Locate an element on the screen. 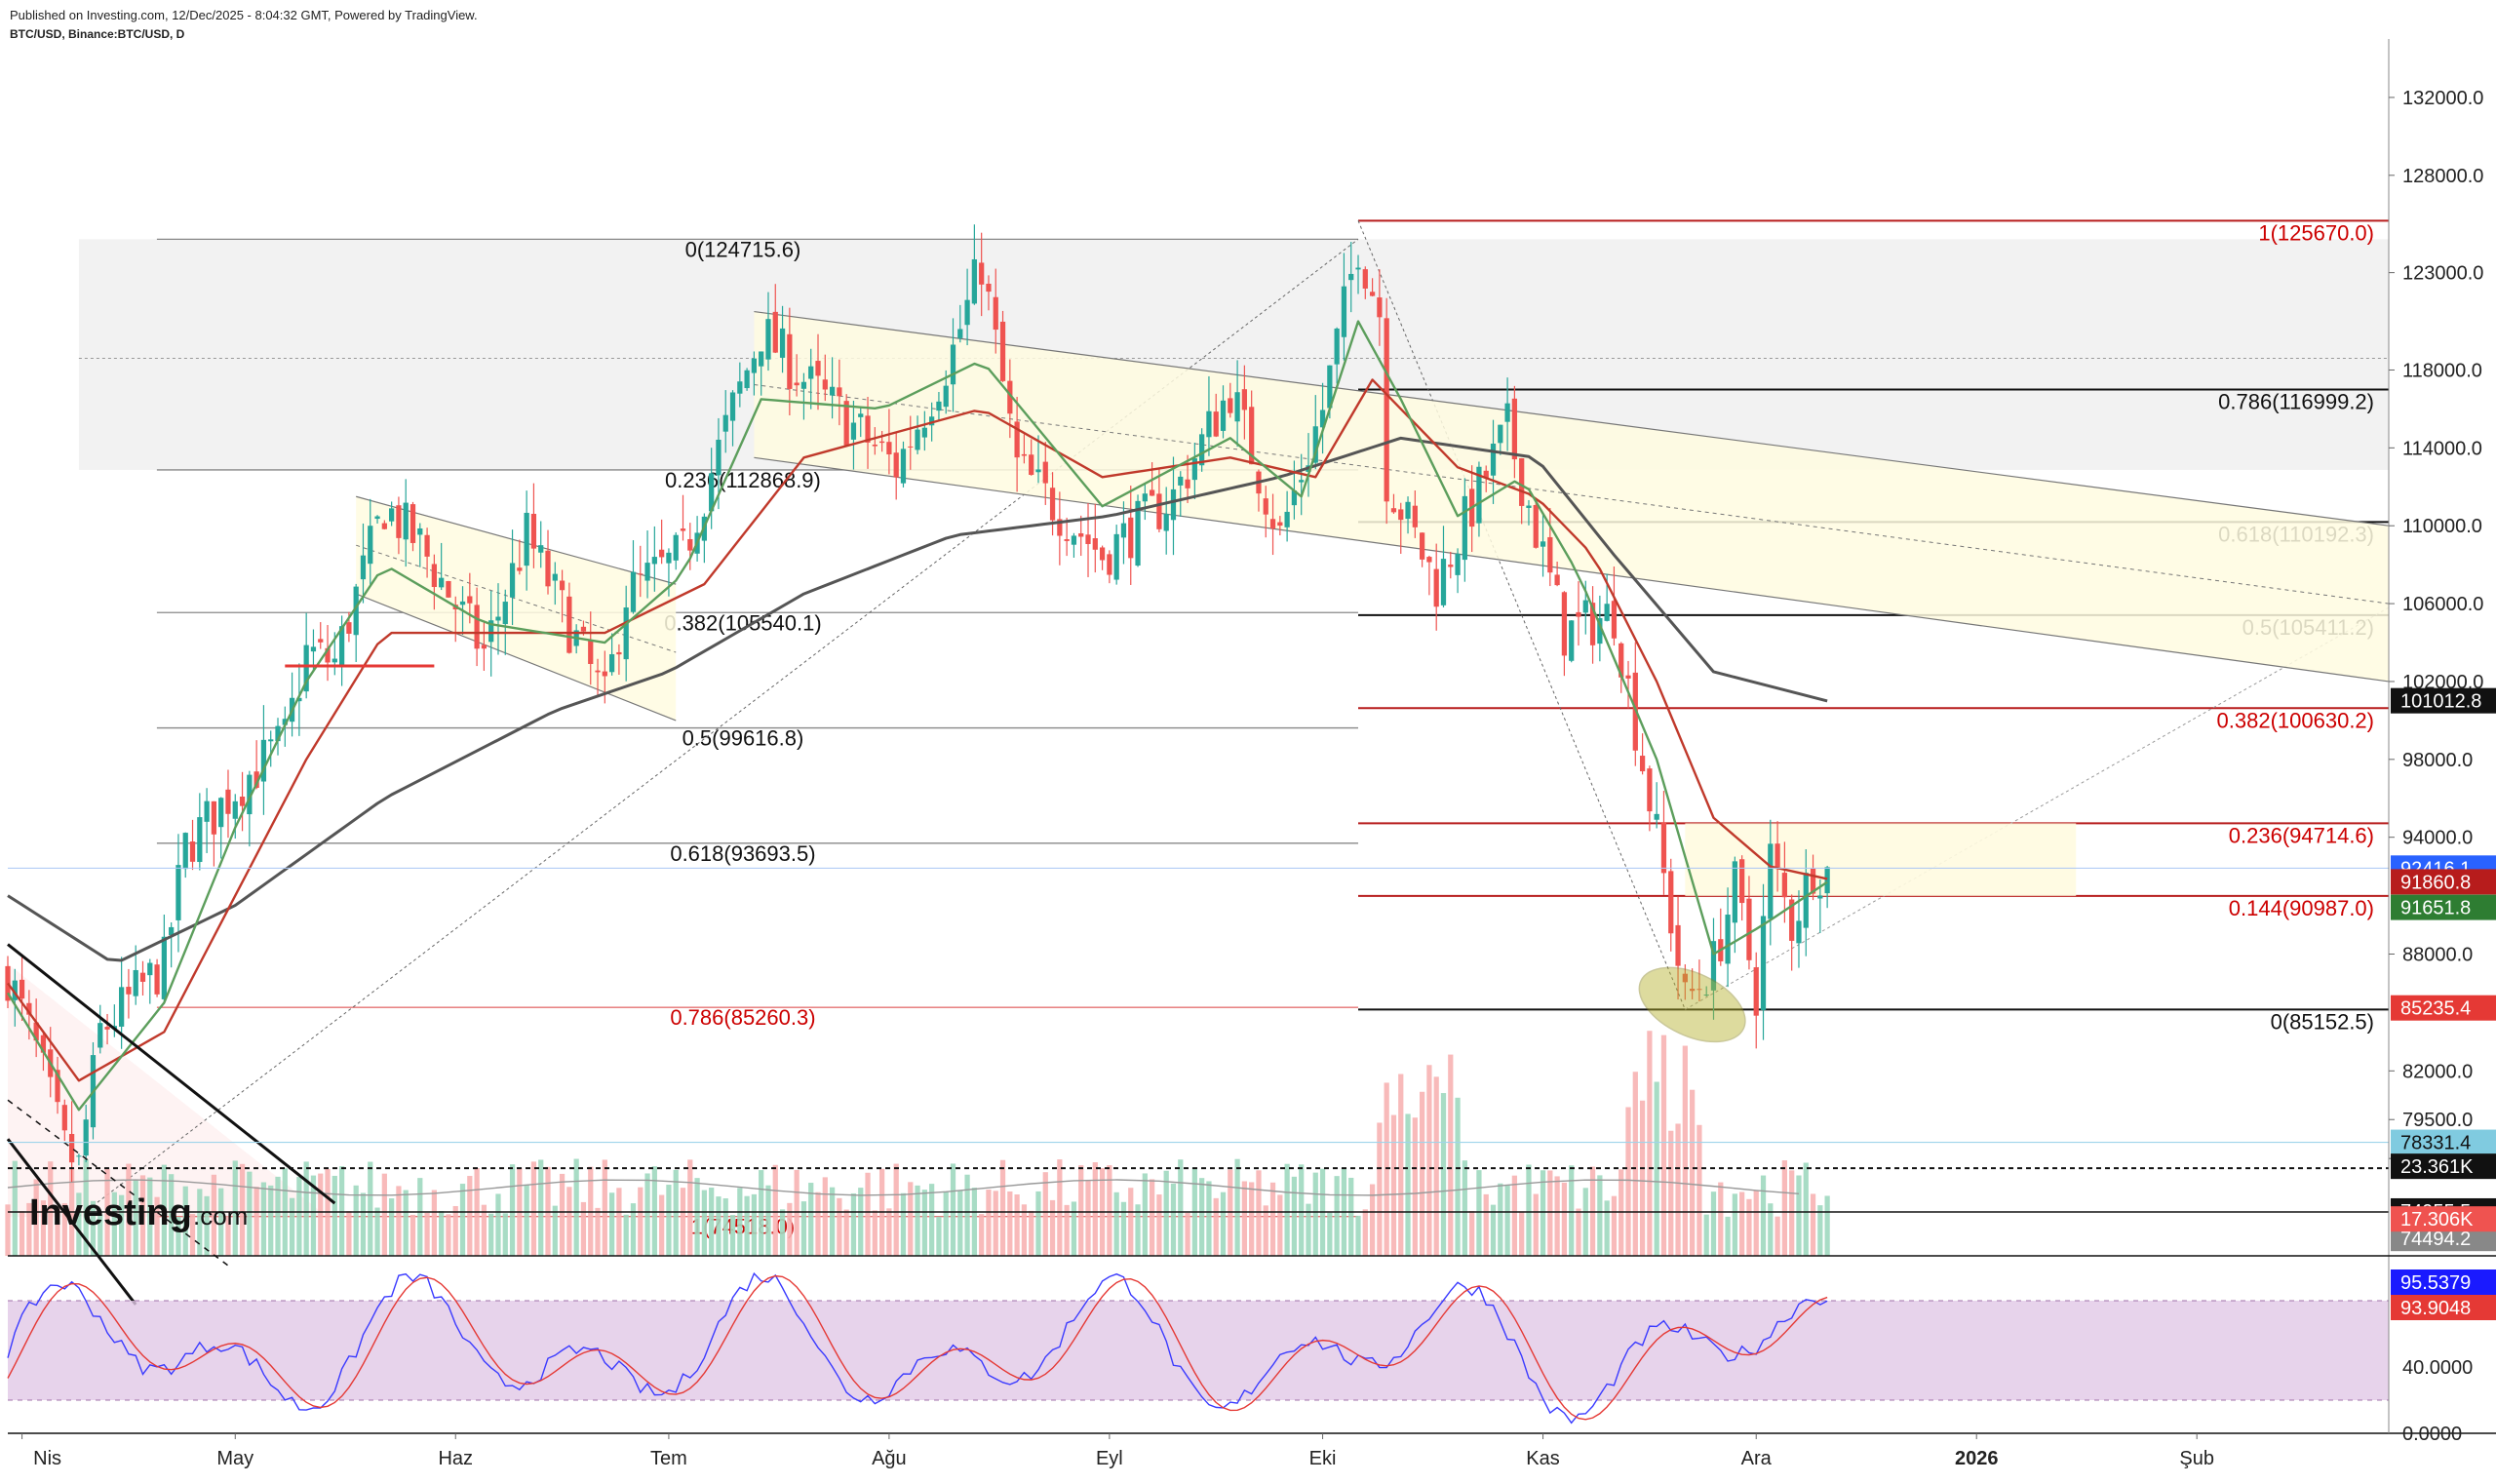  price-tick-label: 106000.0 is located at coordinates (2442, 604).